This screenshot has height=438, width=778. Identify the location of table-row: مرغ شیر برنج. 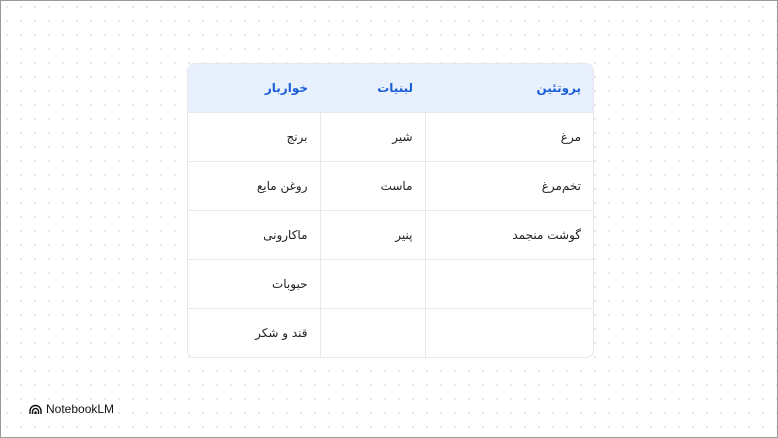
(390, 137).